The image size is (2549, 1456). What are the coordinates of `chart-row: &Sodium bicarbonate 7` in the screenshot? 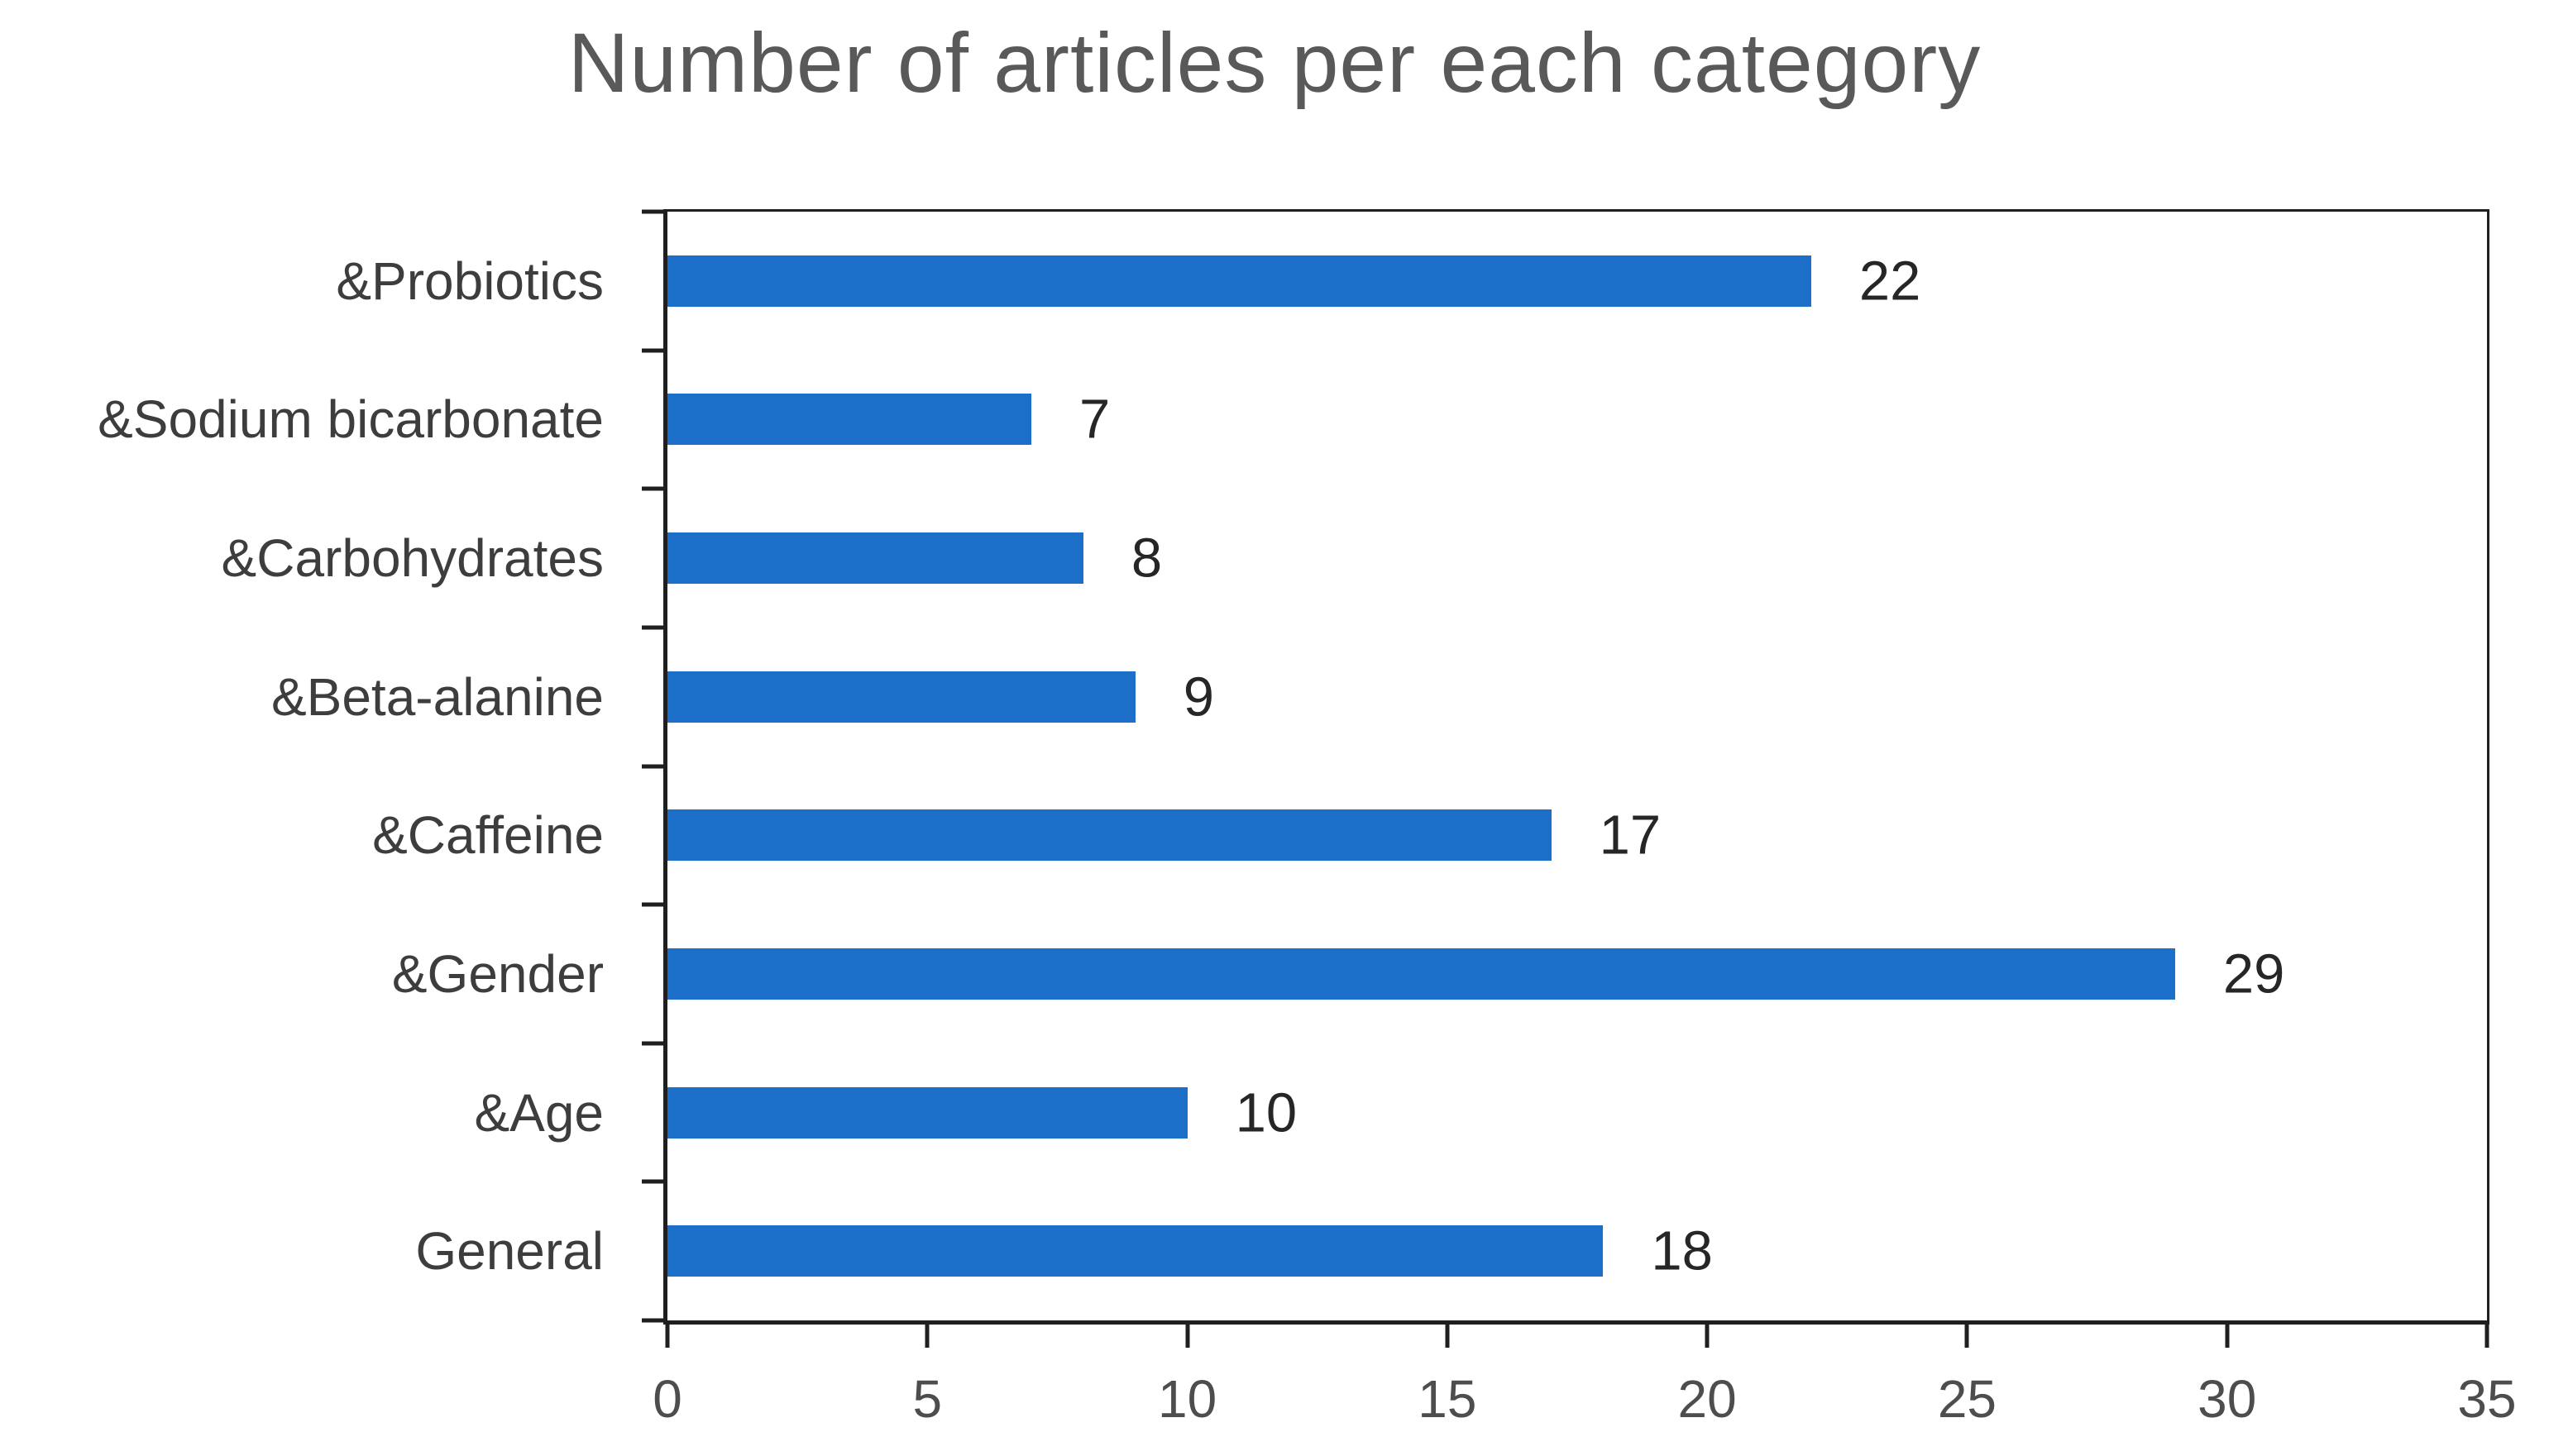 It's located at (1292, 420).